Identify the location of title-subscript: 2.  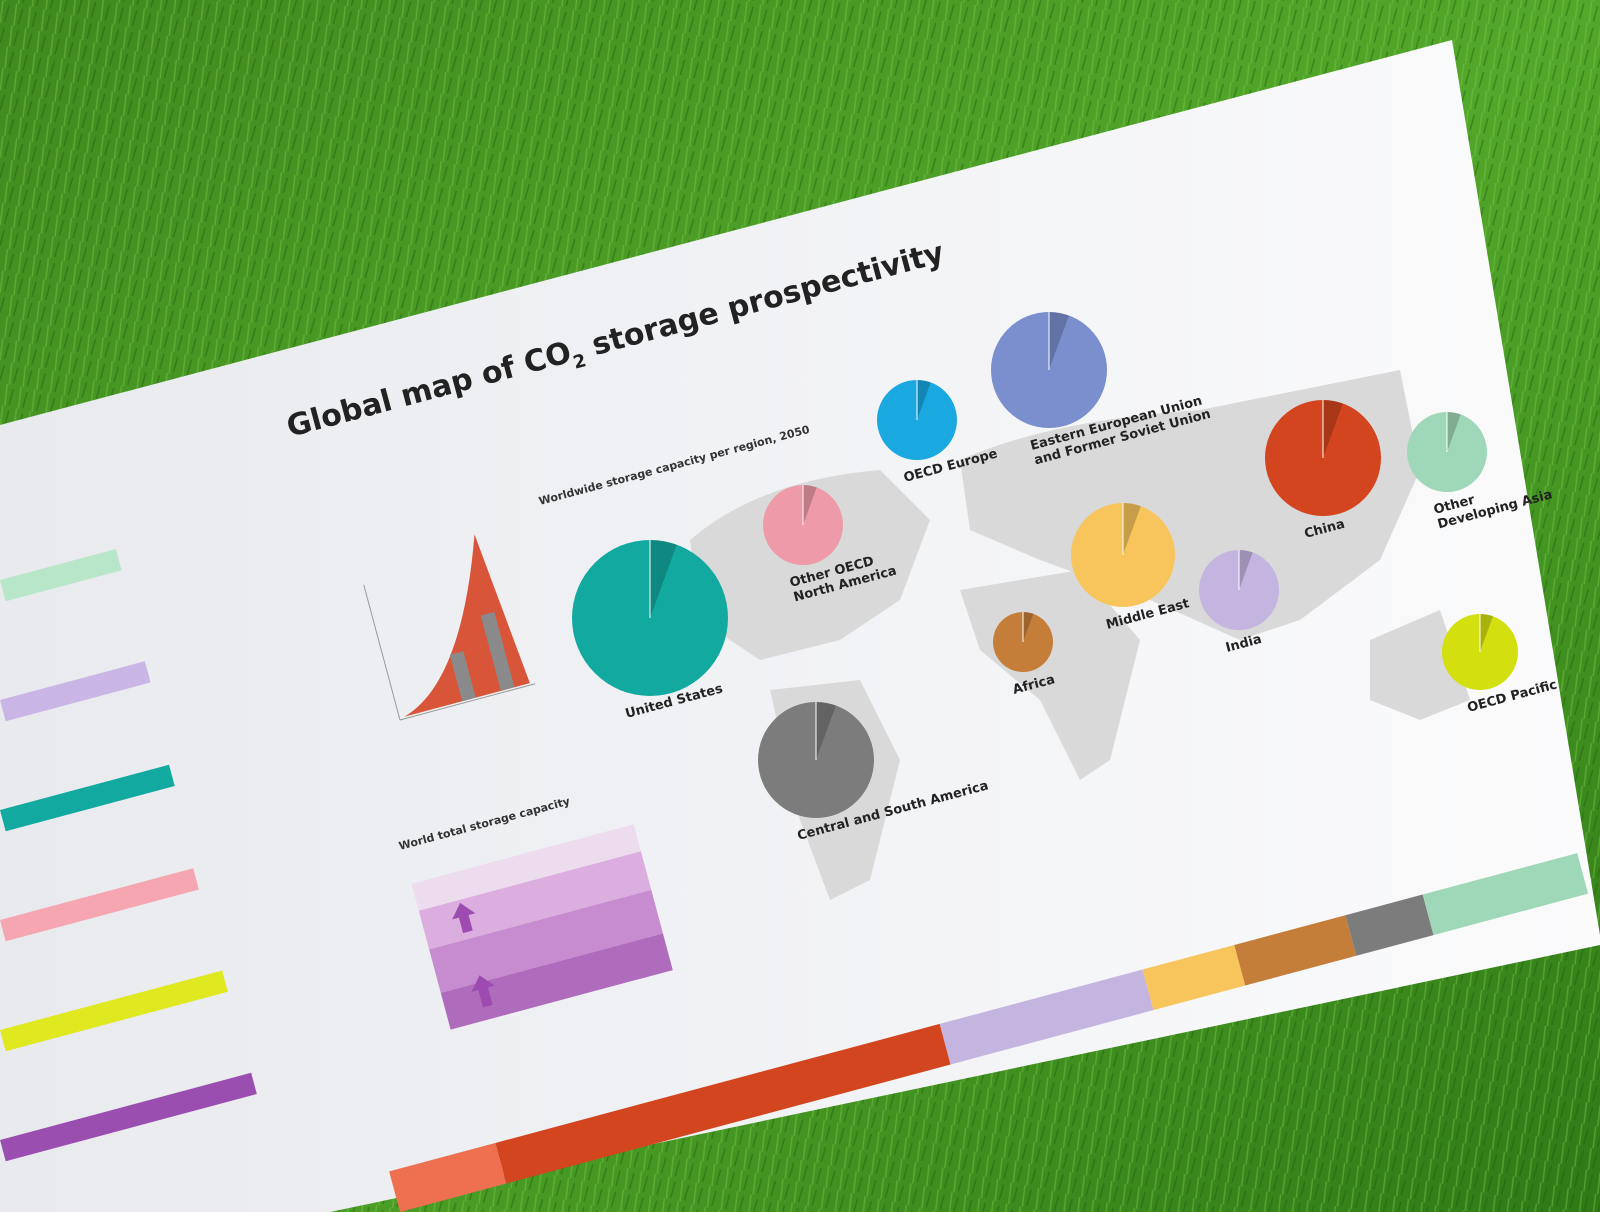
(580, 362).